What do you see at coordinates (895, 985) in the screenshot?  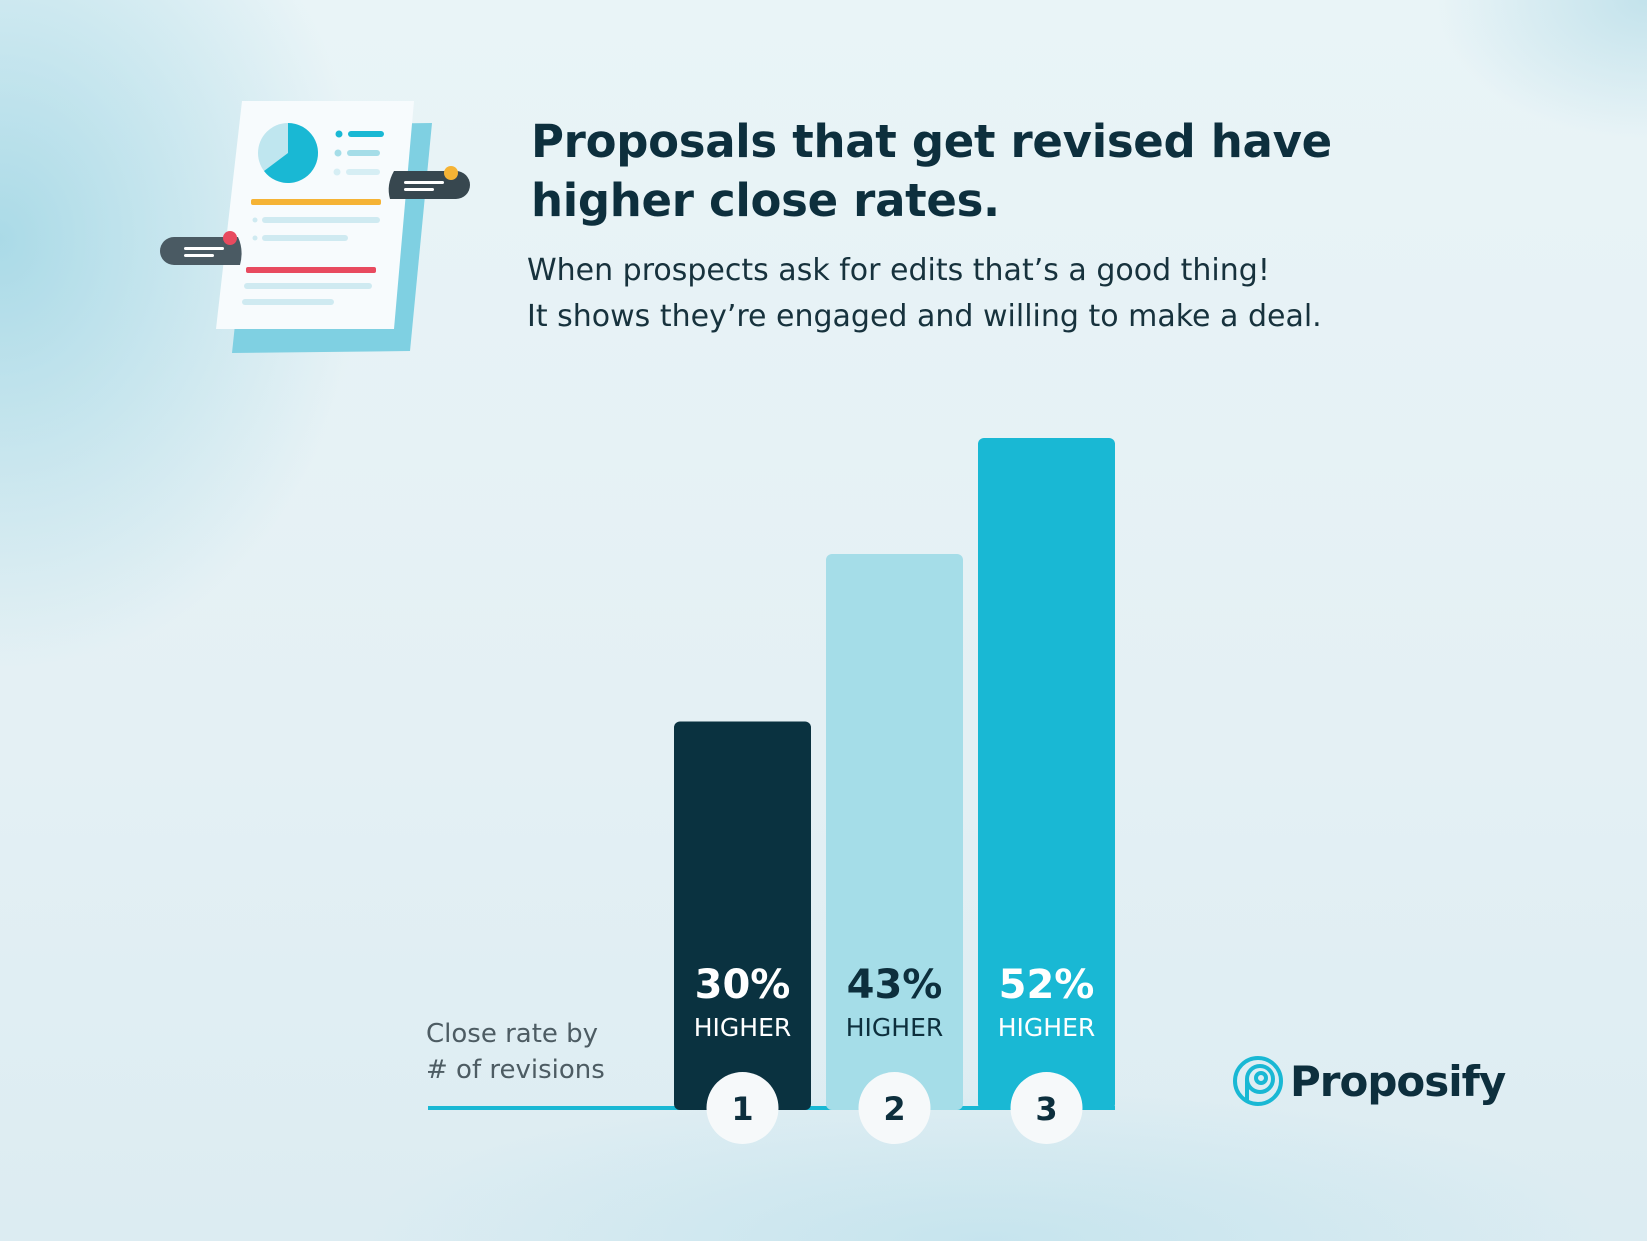 I see `bar-value-label-2: 43%` at bounding box center [895, 985].